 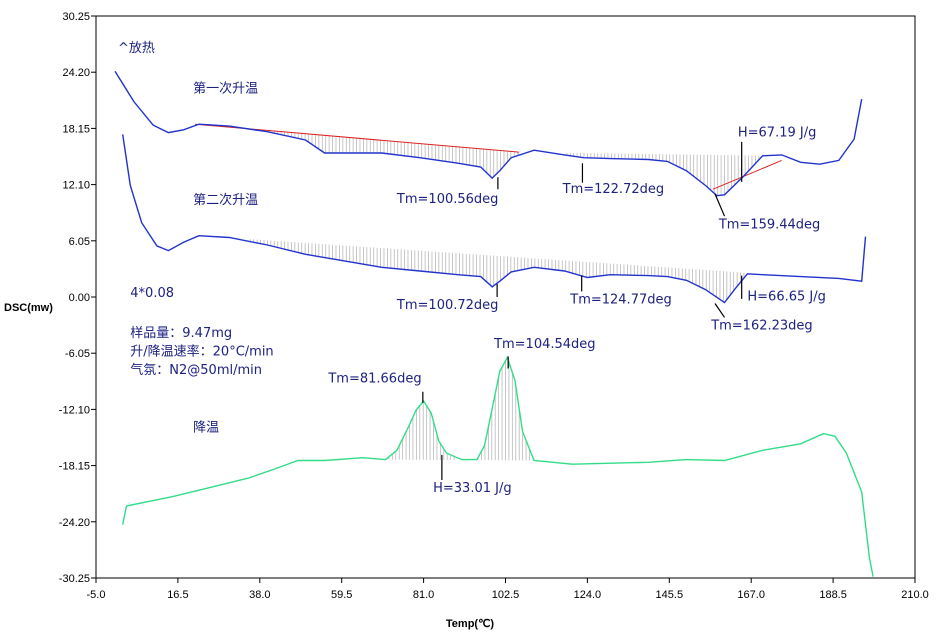 I want to click on y-tick-label: -30.25, so click(x=74, y=579).